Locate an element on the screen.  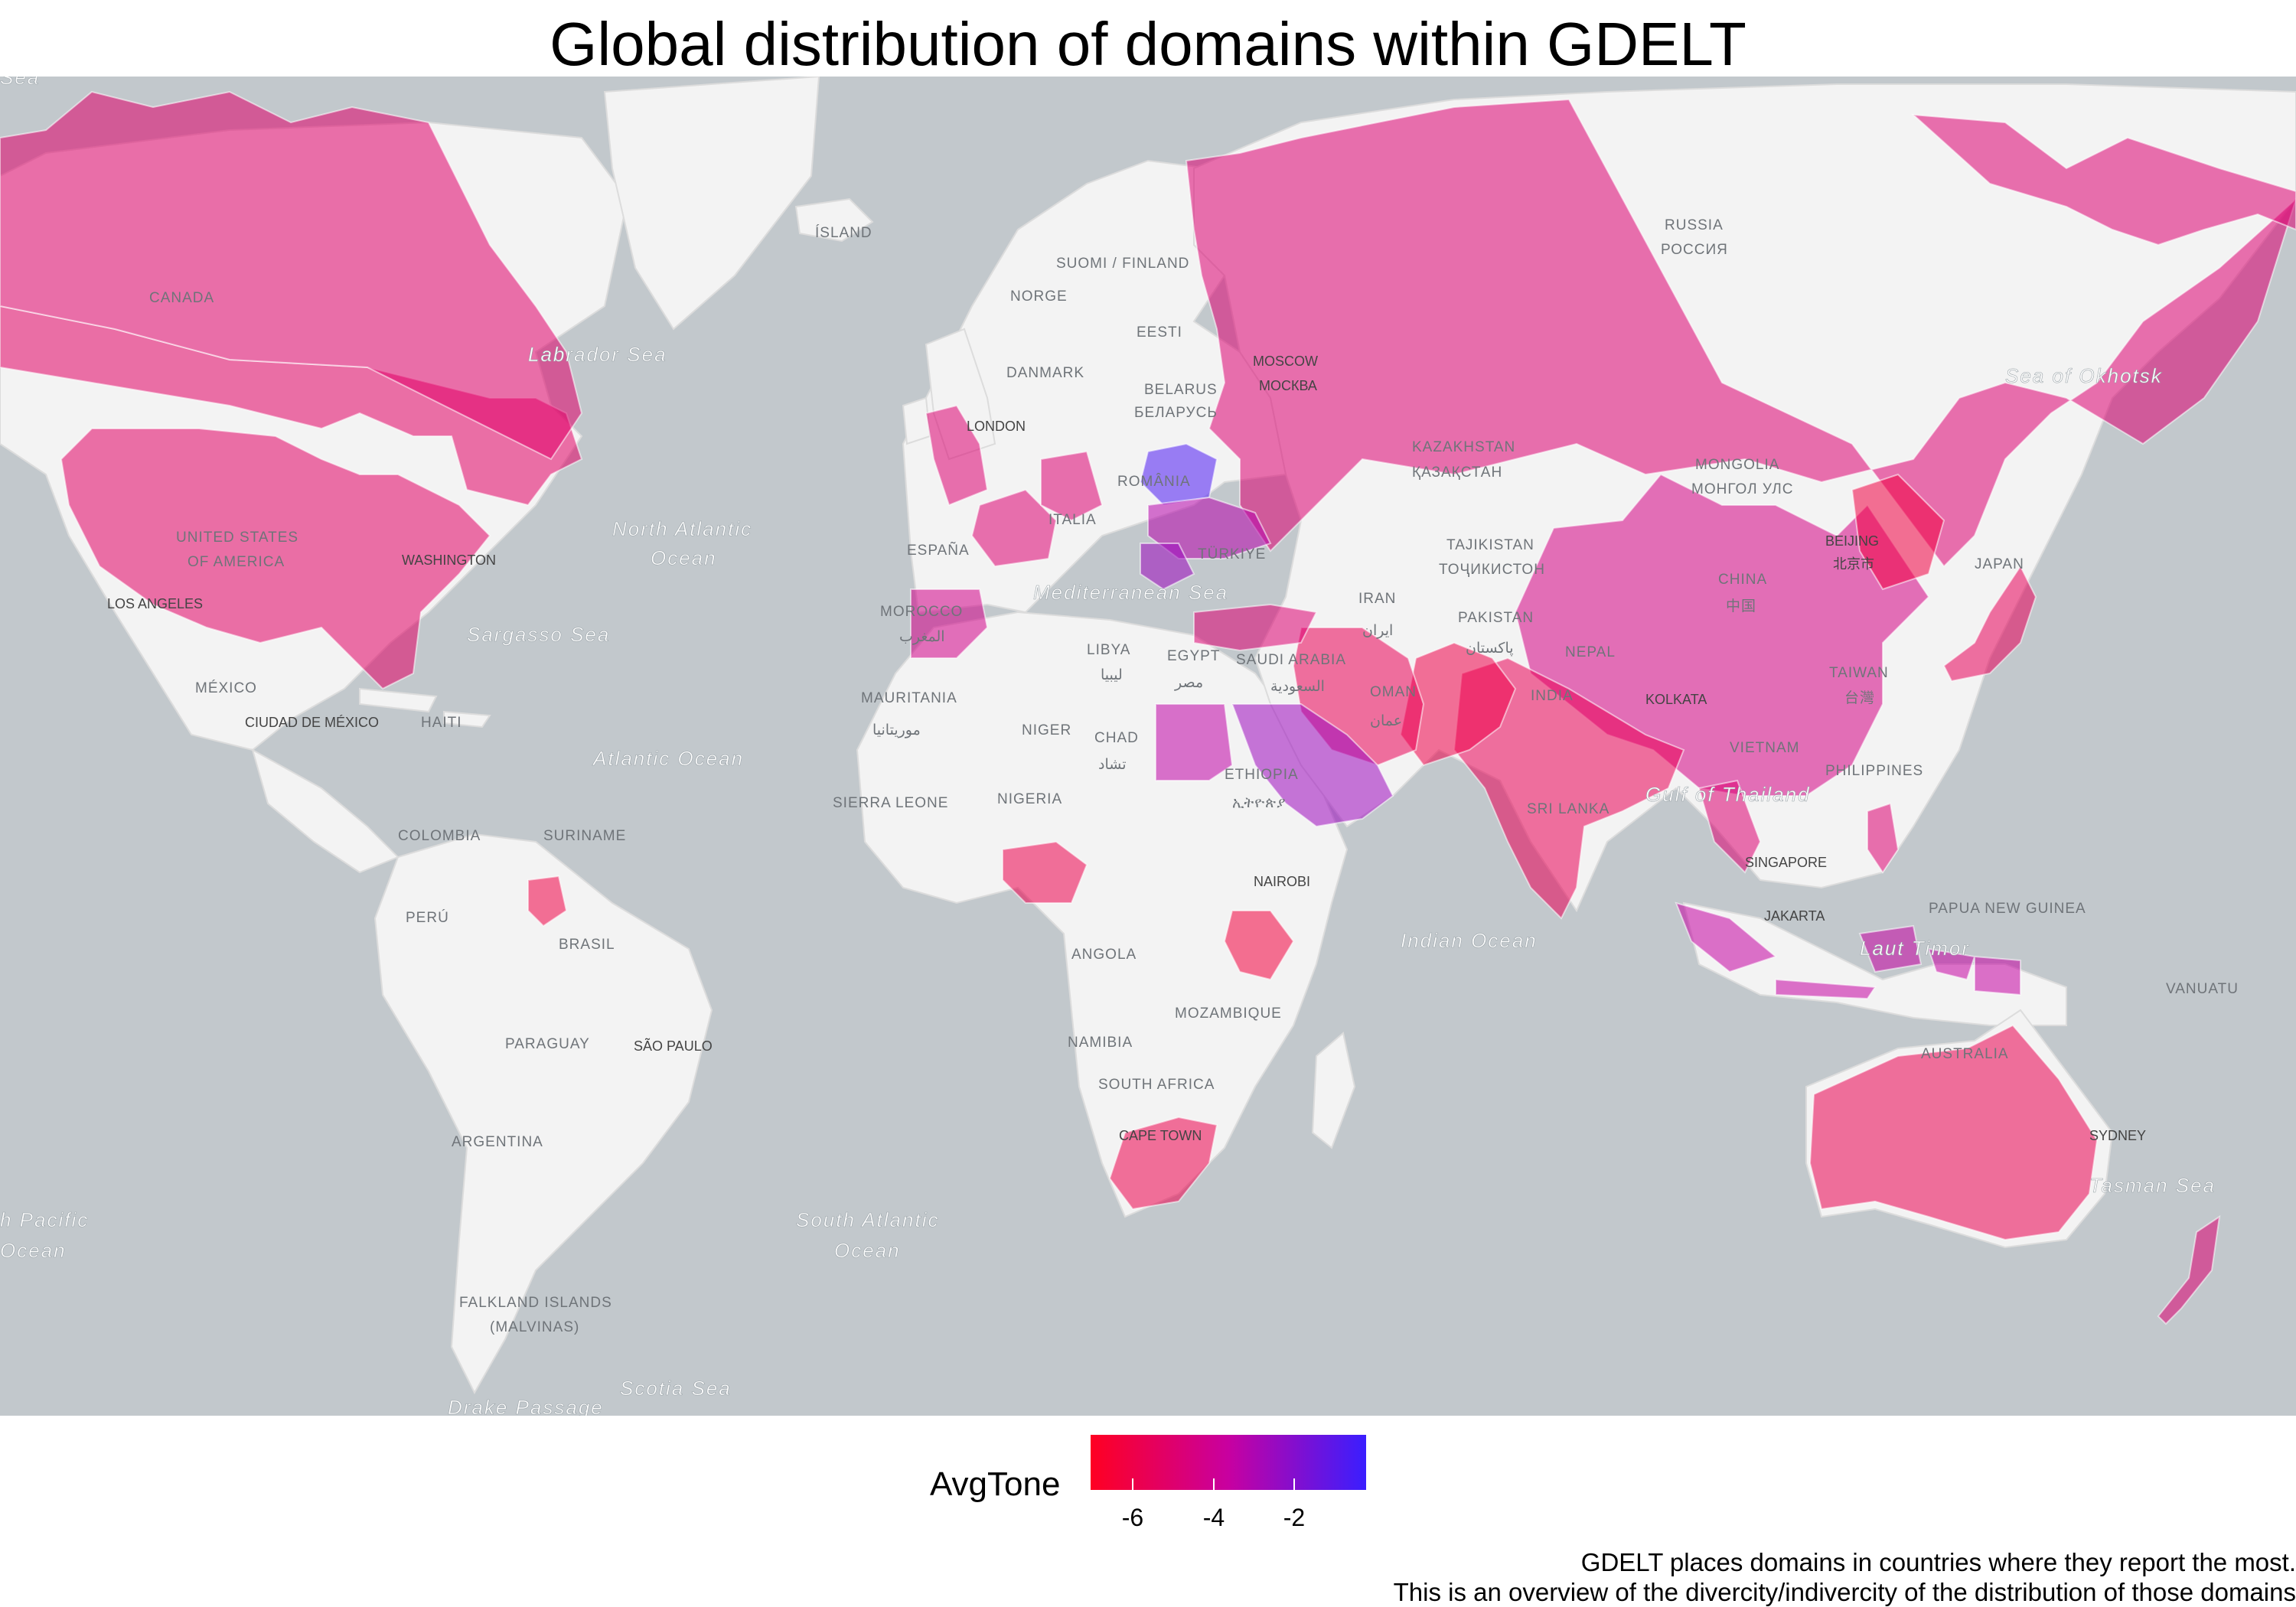
country-france is located at coordinates (1014, 528).